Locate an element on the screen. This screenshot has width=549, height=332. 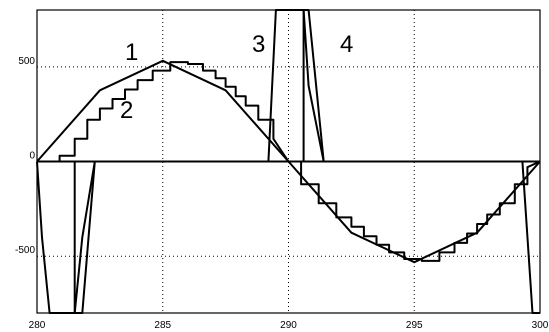
y-tick-label: -500 is located at coordinates (25, 250).